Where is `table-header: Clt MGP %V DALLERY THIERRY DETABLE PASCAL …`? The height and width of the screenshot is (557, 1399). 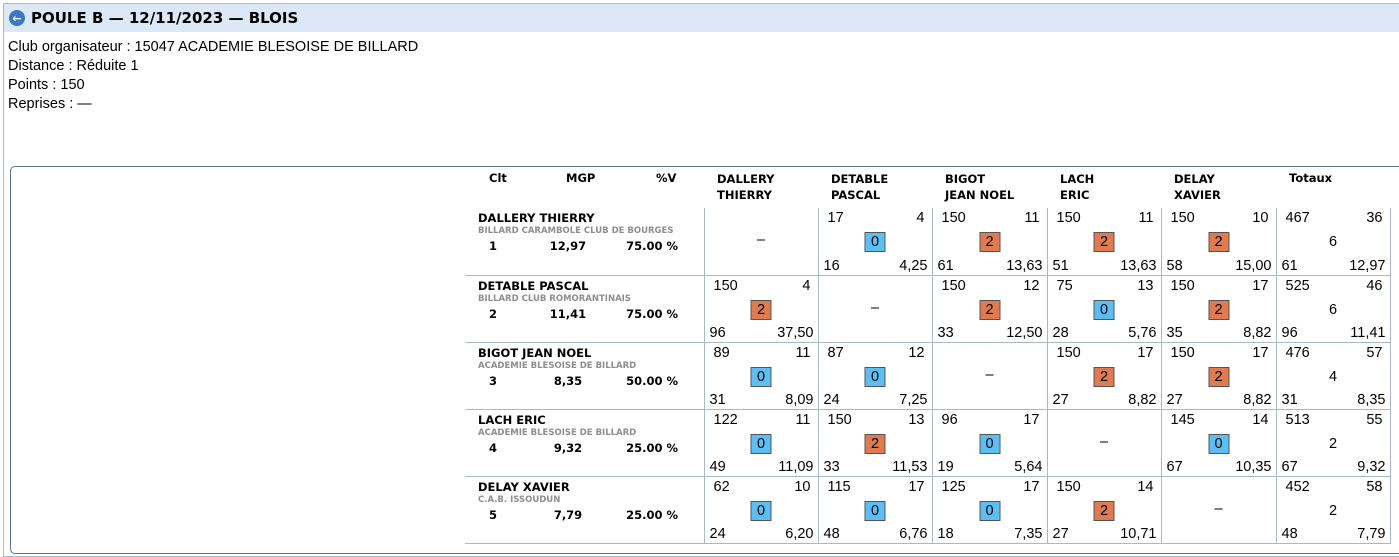
table-header: Clt MGP %V DALLERY THIERRY DETABLE PASCAL … is located at coordinates (927, 189).